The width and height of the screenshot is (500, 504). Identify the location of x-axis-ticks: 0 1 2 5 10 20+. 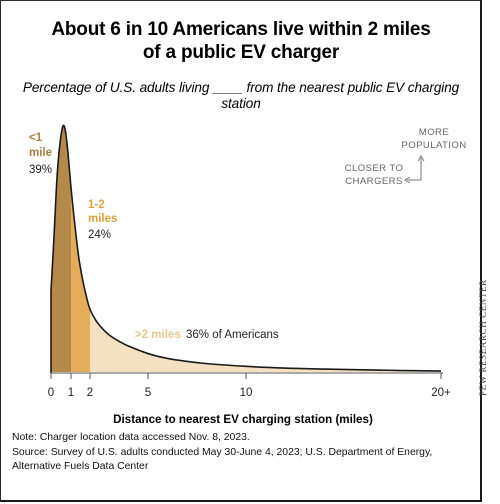
(249, 386).